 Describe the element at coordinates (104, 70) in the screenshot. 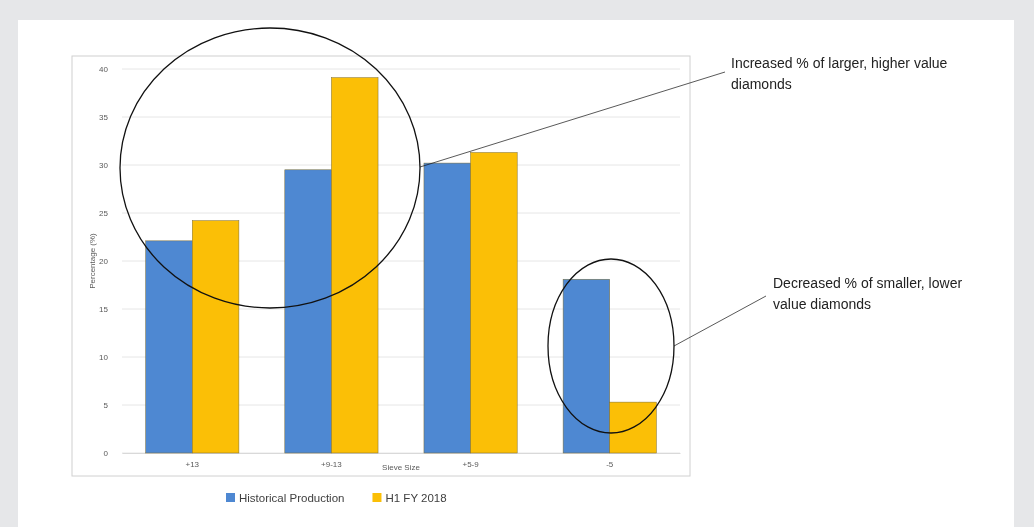

I see `y-tick-label: 40` at that location.